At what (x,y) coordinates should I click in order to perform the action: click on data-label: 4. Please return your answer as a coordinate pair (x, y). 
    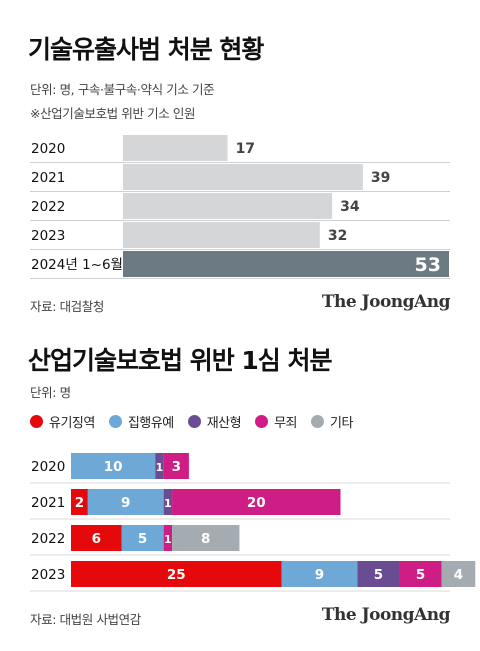
    Looking at the image, I should click on (458, 575).